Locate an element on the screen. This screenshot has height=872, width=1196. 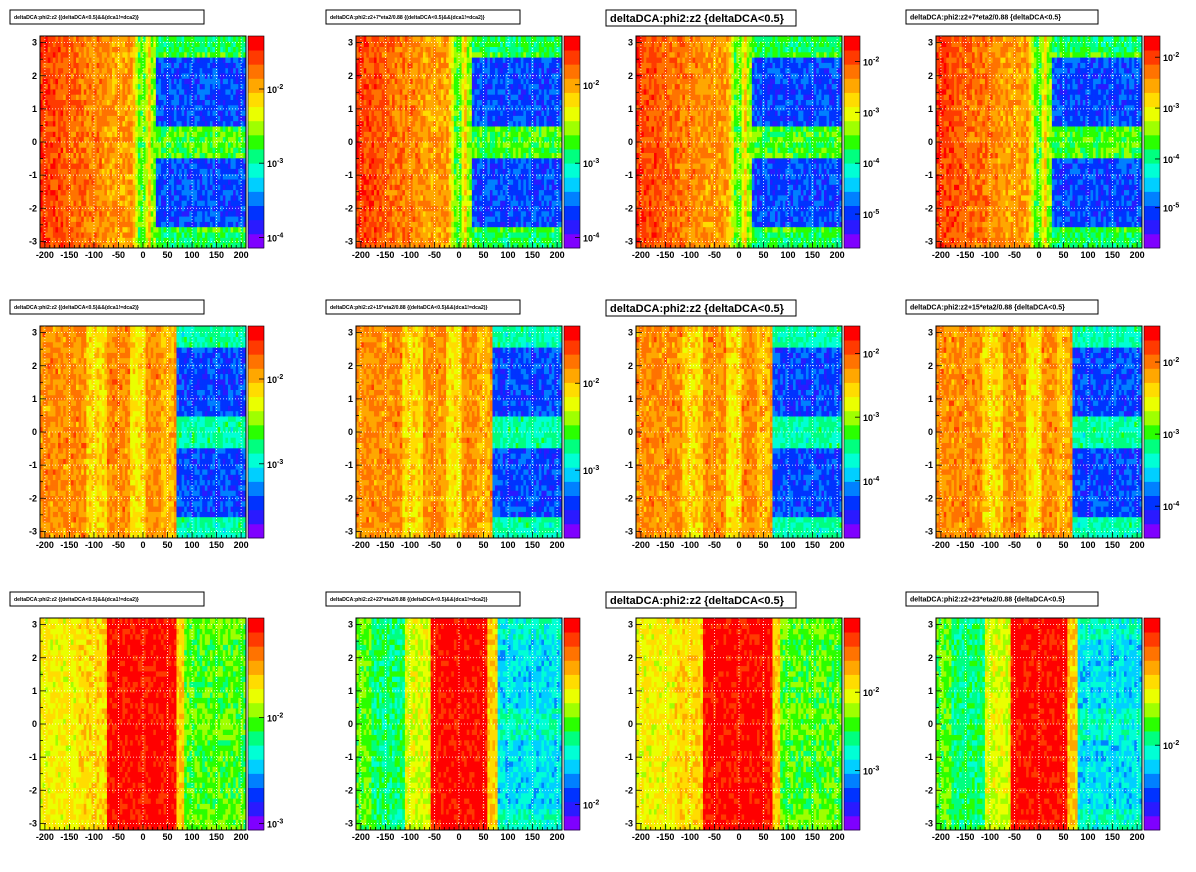
z-tick-label: 10-3 is located at coordinates (275, 163).